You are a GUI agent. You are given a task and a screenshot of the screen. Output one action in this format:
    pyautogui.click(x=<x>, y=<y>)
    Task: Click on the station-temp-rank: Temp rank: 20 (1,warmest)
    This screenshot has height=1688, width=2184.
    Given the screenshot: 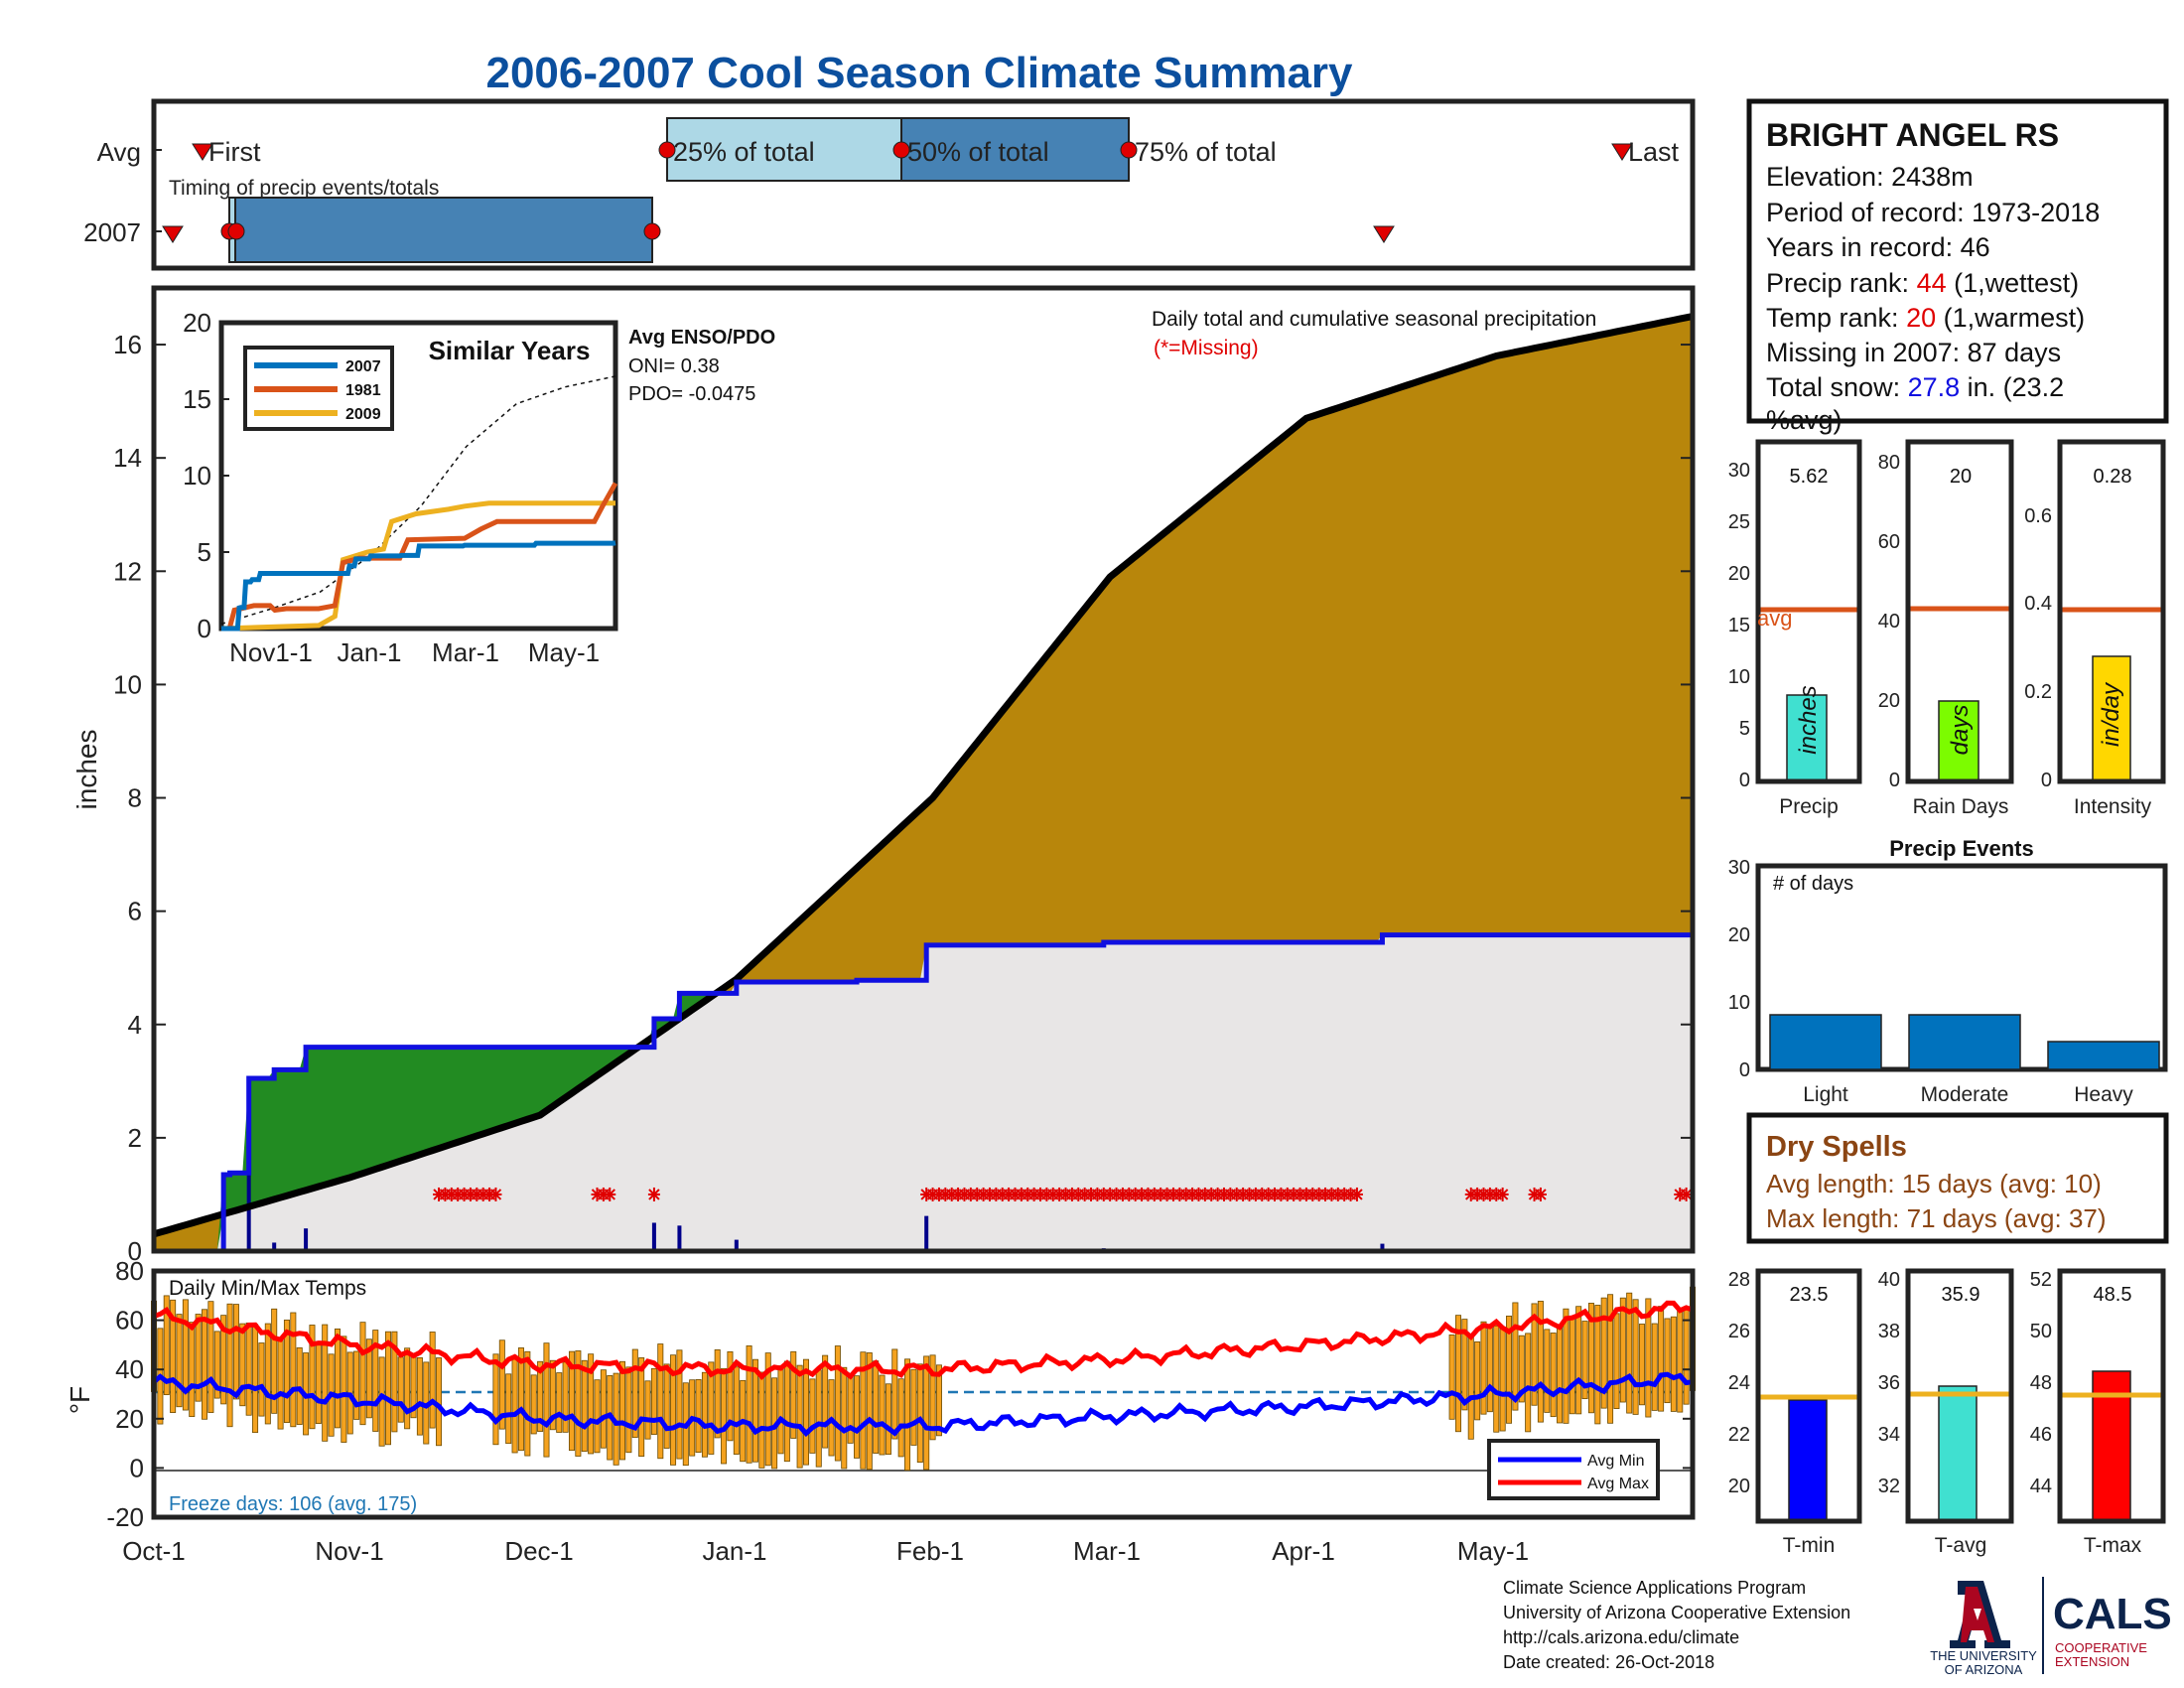 What is the action you would take?
    pyautogui.click(x=1925, y=318)
    